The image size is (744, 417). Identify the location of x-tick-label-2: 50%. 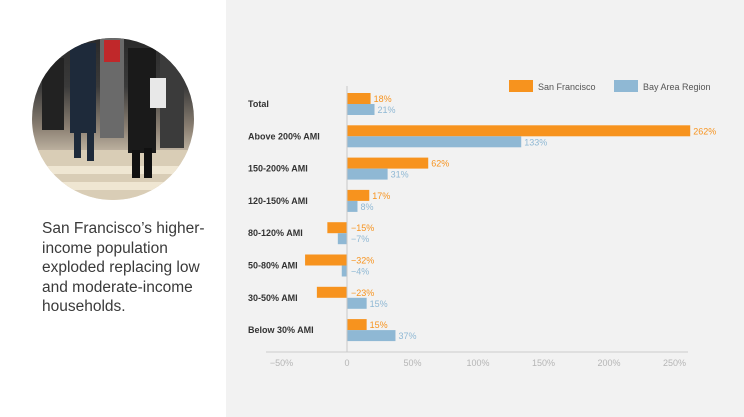
(412, 363).